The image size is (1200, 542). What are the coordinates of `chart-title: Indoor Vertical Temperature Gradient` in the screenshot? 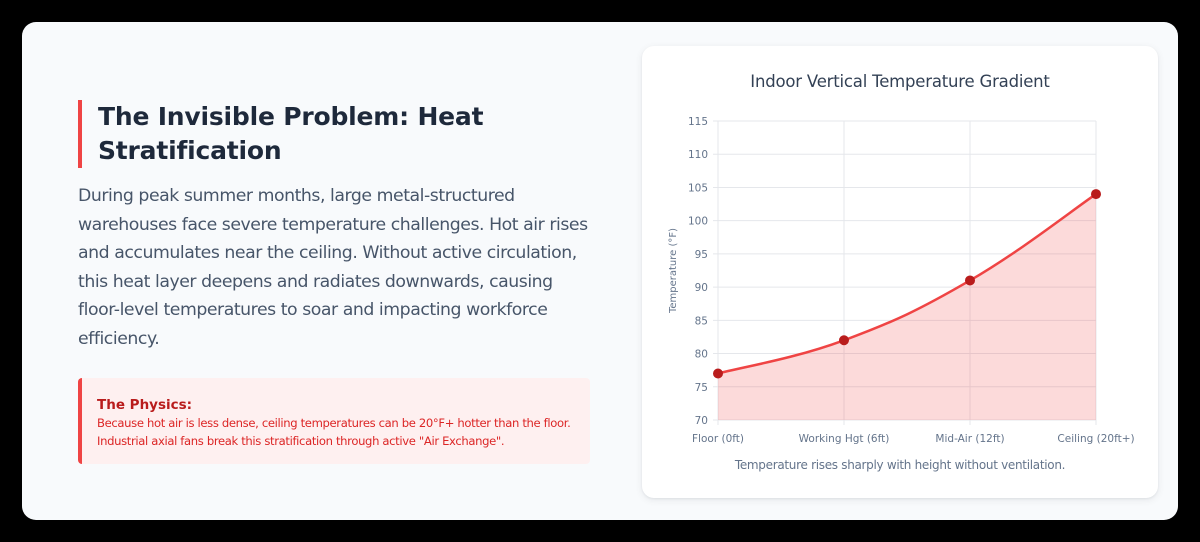 It's located at (900, 81).